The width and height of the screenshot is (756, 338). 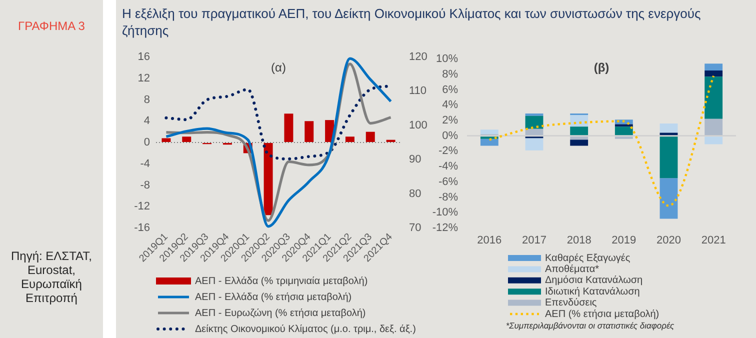 What do you see at coordinates (601, 140) in the screenshot?
I see `line-series` at bounding box center [601, 140].